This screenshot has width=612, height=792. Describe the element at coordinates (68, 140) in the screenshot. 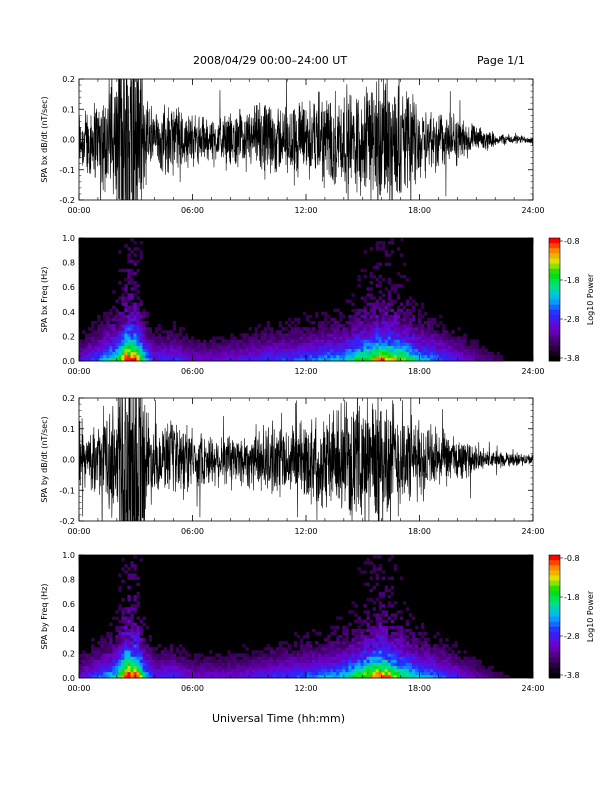

I see `y-tick-label: 0.0` at that location.